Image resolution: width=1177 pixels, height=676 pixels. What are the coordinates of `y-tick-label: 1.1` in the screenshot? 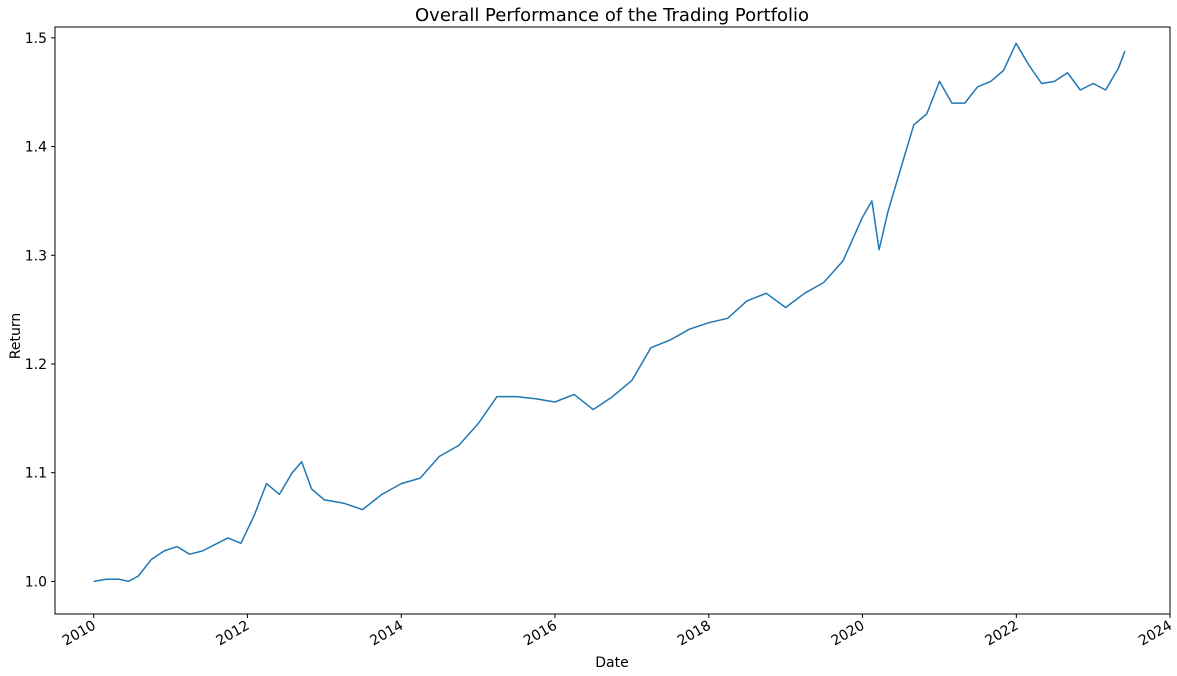 It's located at (36, 474).